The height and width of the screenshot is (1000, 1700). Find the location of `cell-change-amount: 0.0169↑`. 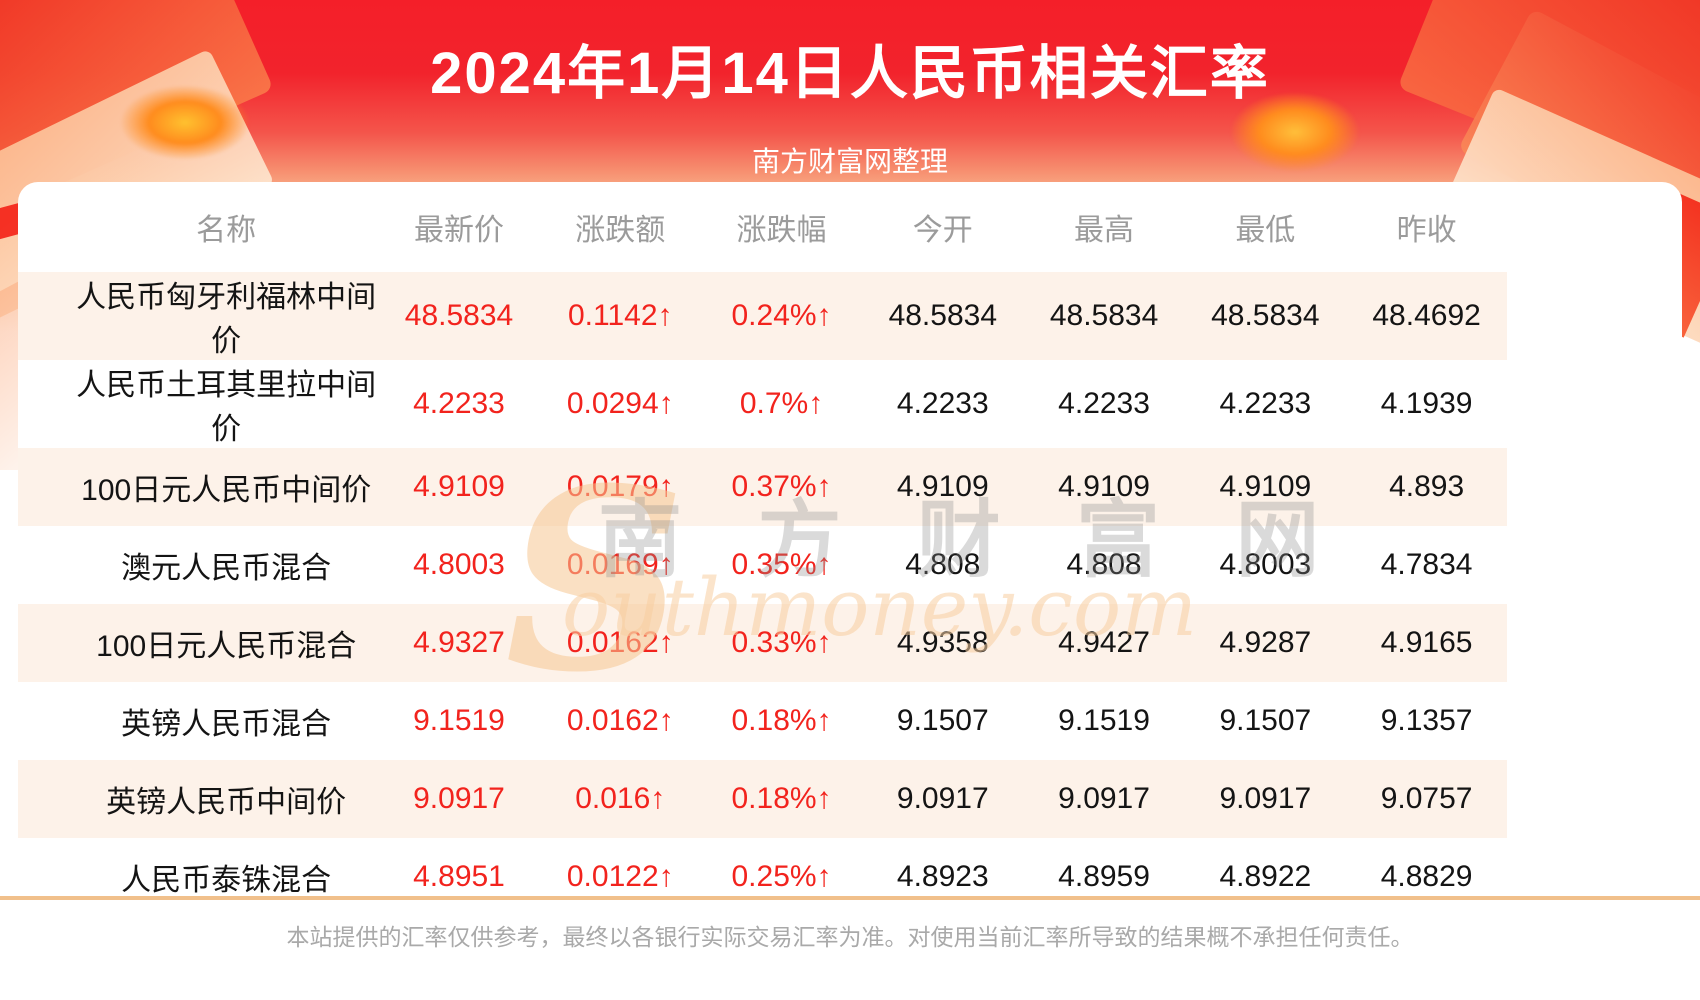

cell-change-amount: 0.0169↑ is located at coordinates (620, 564).